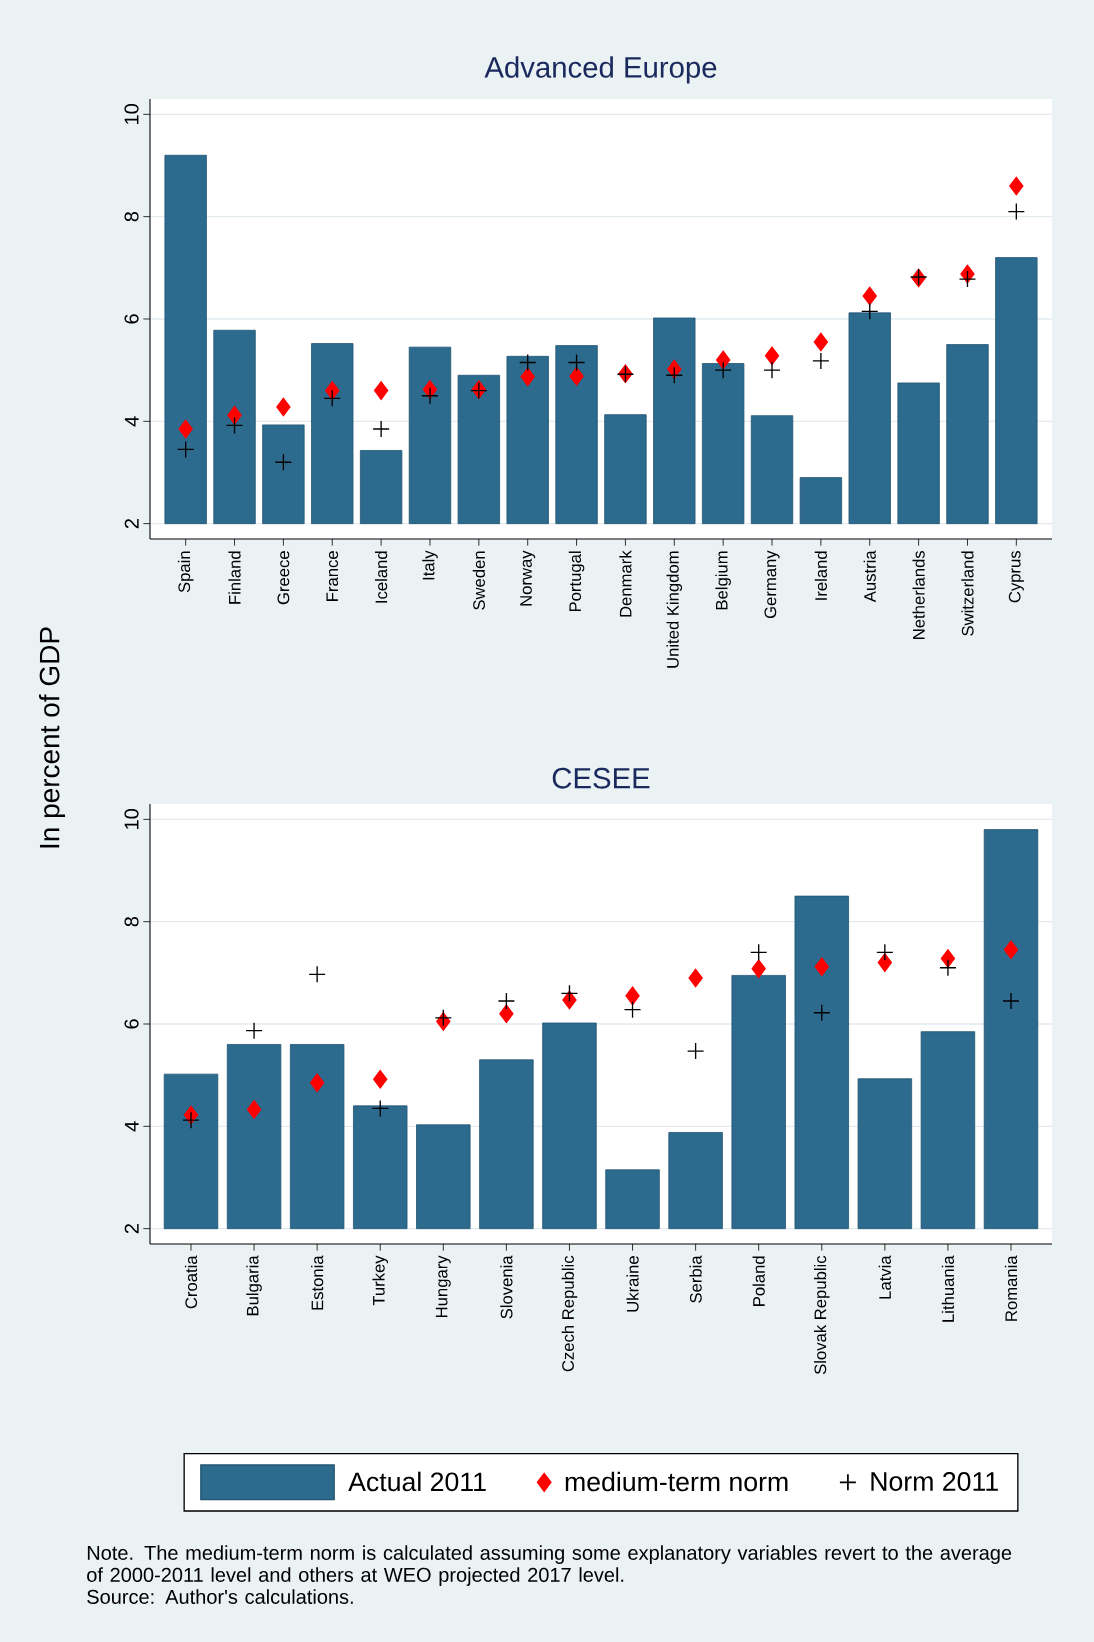 This screenshot has width=1094, height=1642. I want to click on x-tick-label: Austria, so click(869, 576).